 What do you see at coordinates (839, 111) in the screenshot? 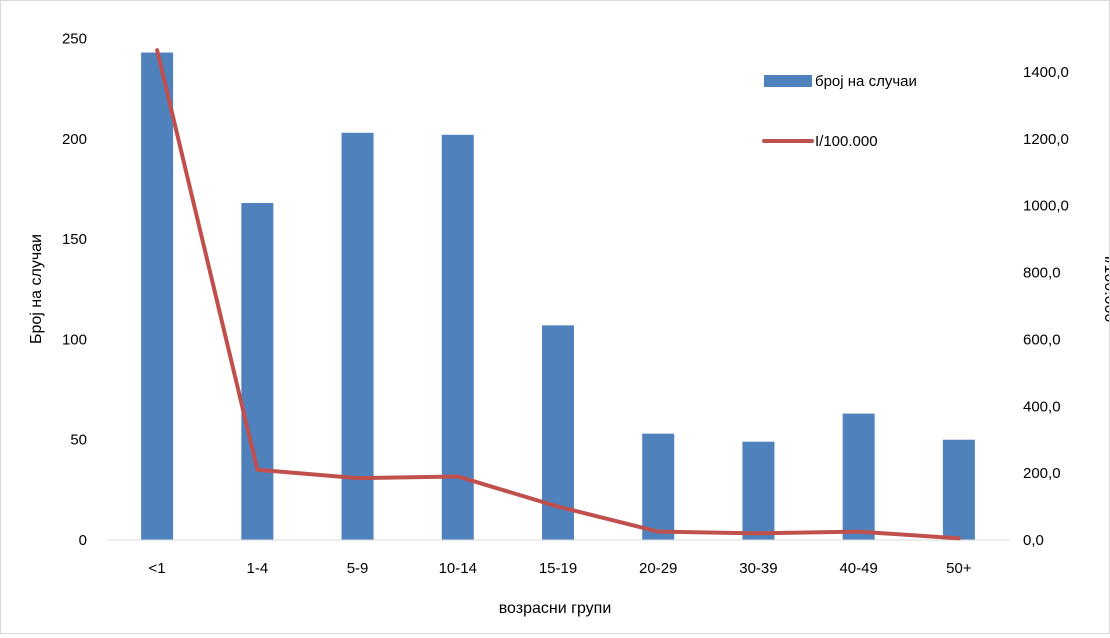
I see `legend: број на случаи I/100.000` at bounding box center [839, 111].